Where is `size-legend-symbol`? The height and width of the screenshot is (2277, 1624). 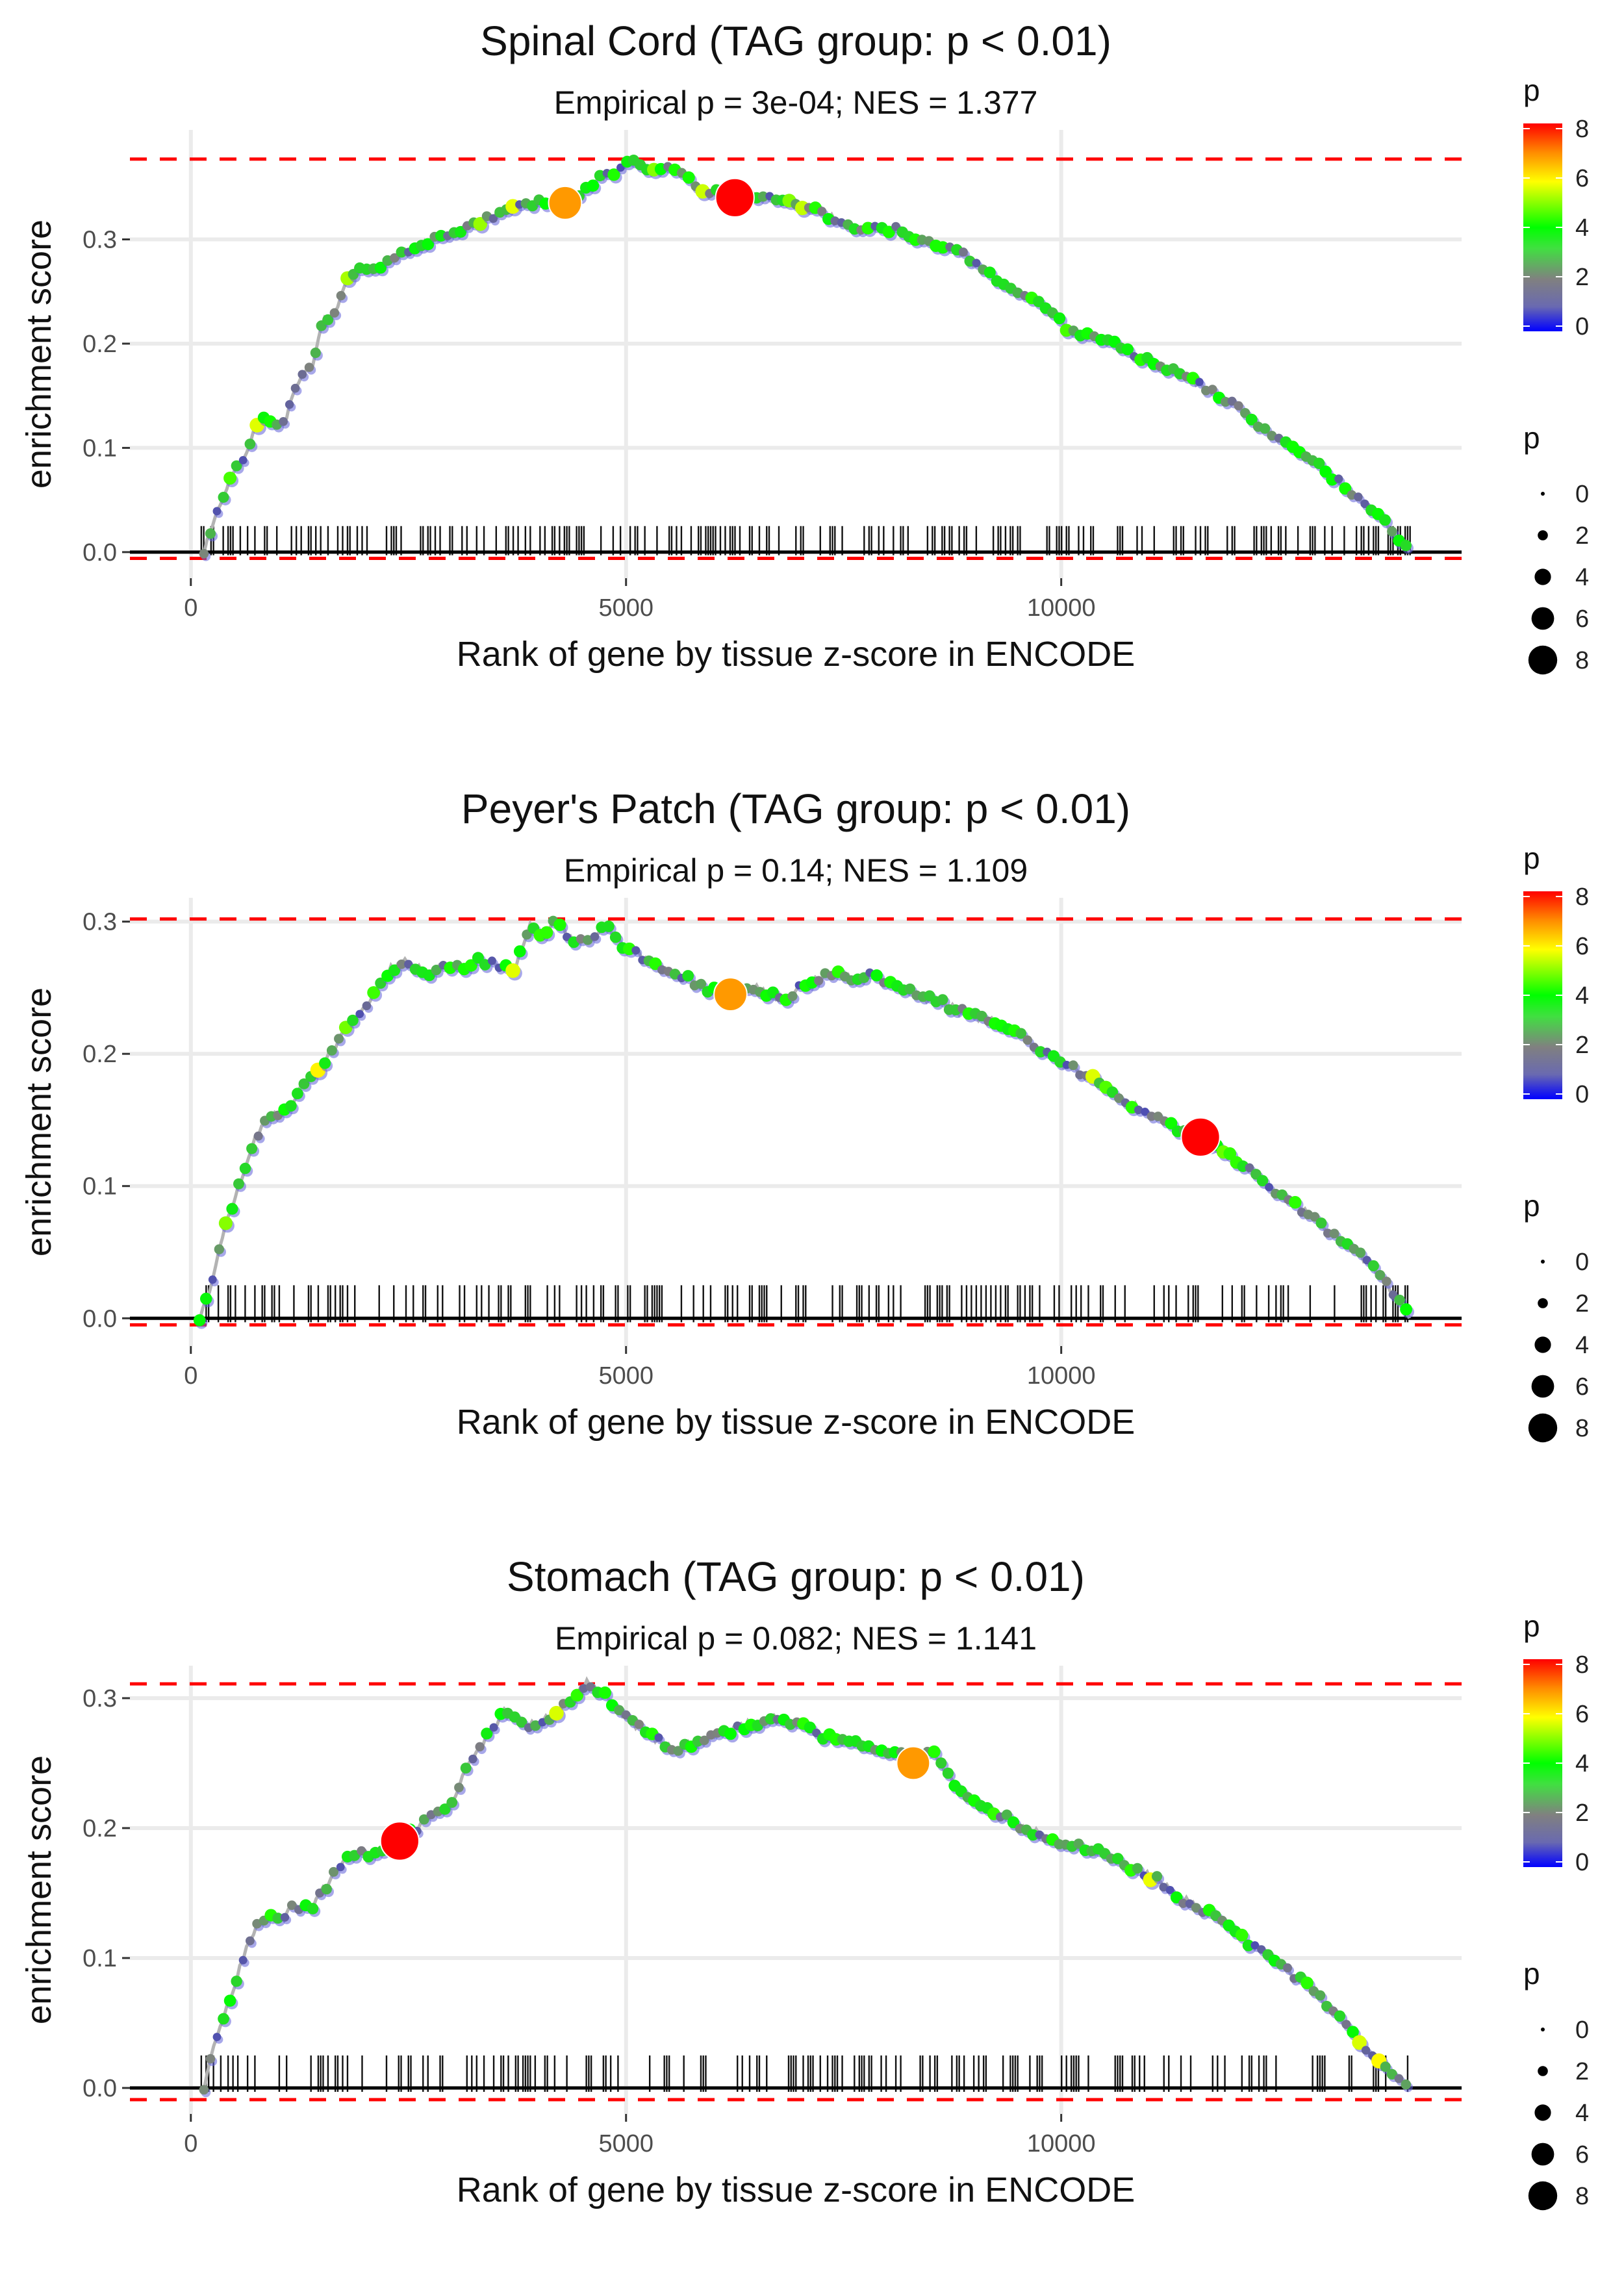
size-legend-symbol is located at coordinates (1542, 2155).